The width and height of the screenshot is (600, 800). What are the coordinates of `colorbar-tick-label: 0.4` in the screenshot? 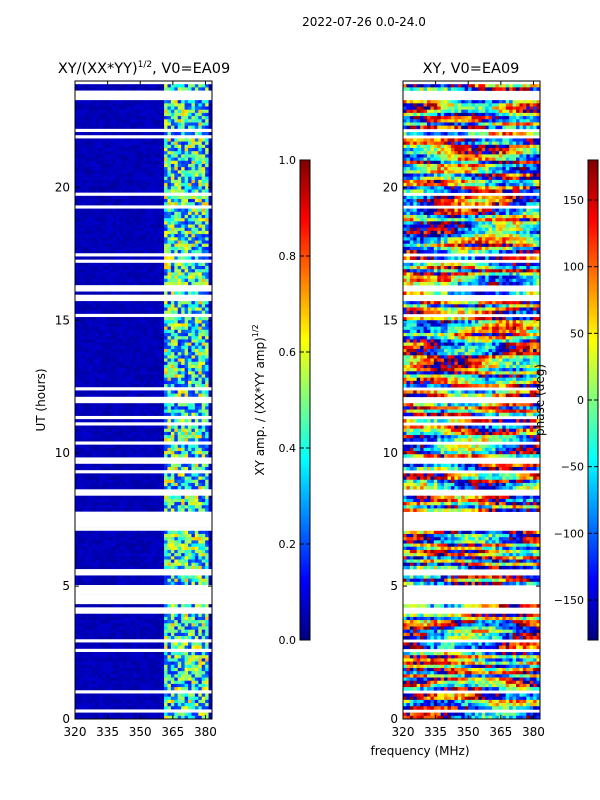 It's located at (288, 448).